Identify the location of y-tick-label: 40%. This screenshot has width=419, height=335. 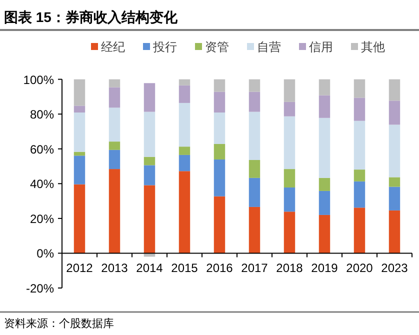
(42, 184).